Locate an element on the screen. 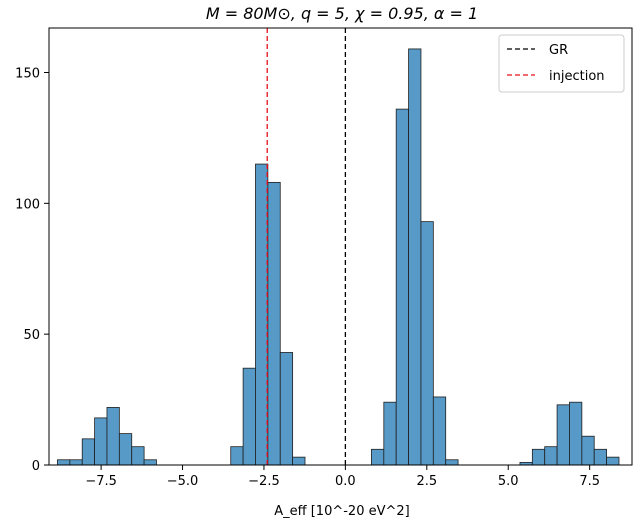 This screenshot has height=524, width=634. y-tick-label: 50 is located at coordinates (31, 335).